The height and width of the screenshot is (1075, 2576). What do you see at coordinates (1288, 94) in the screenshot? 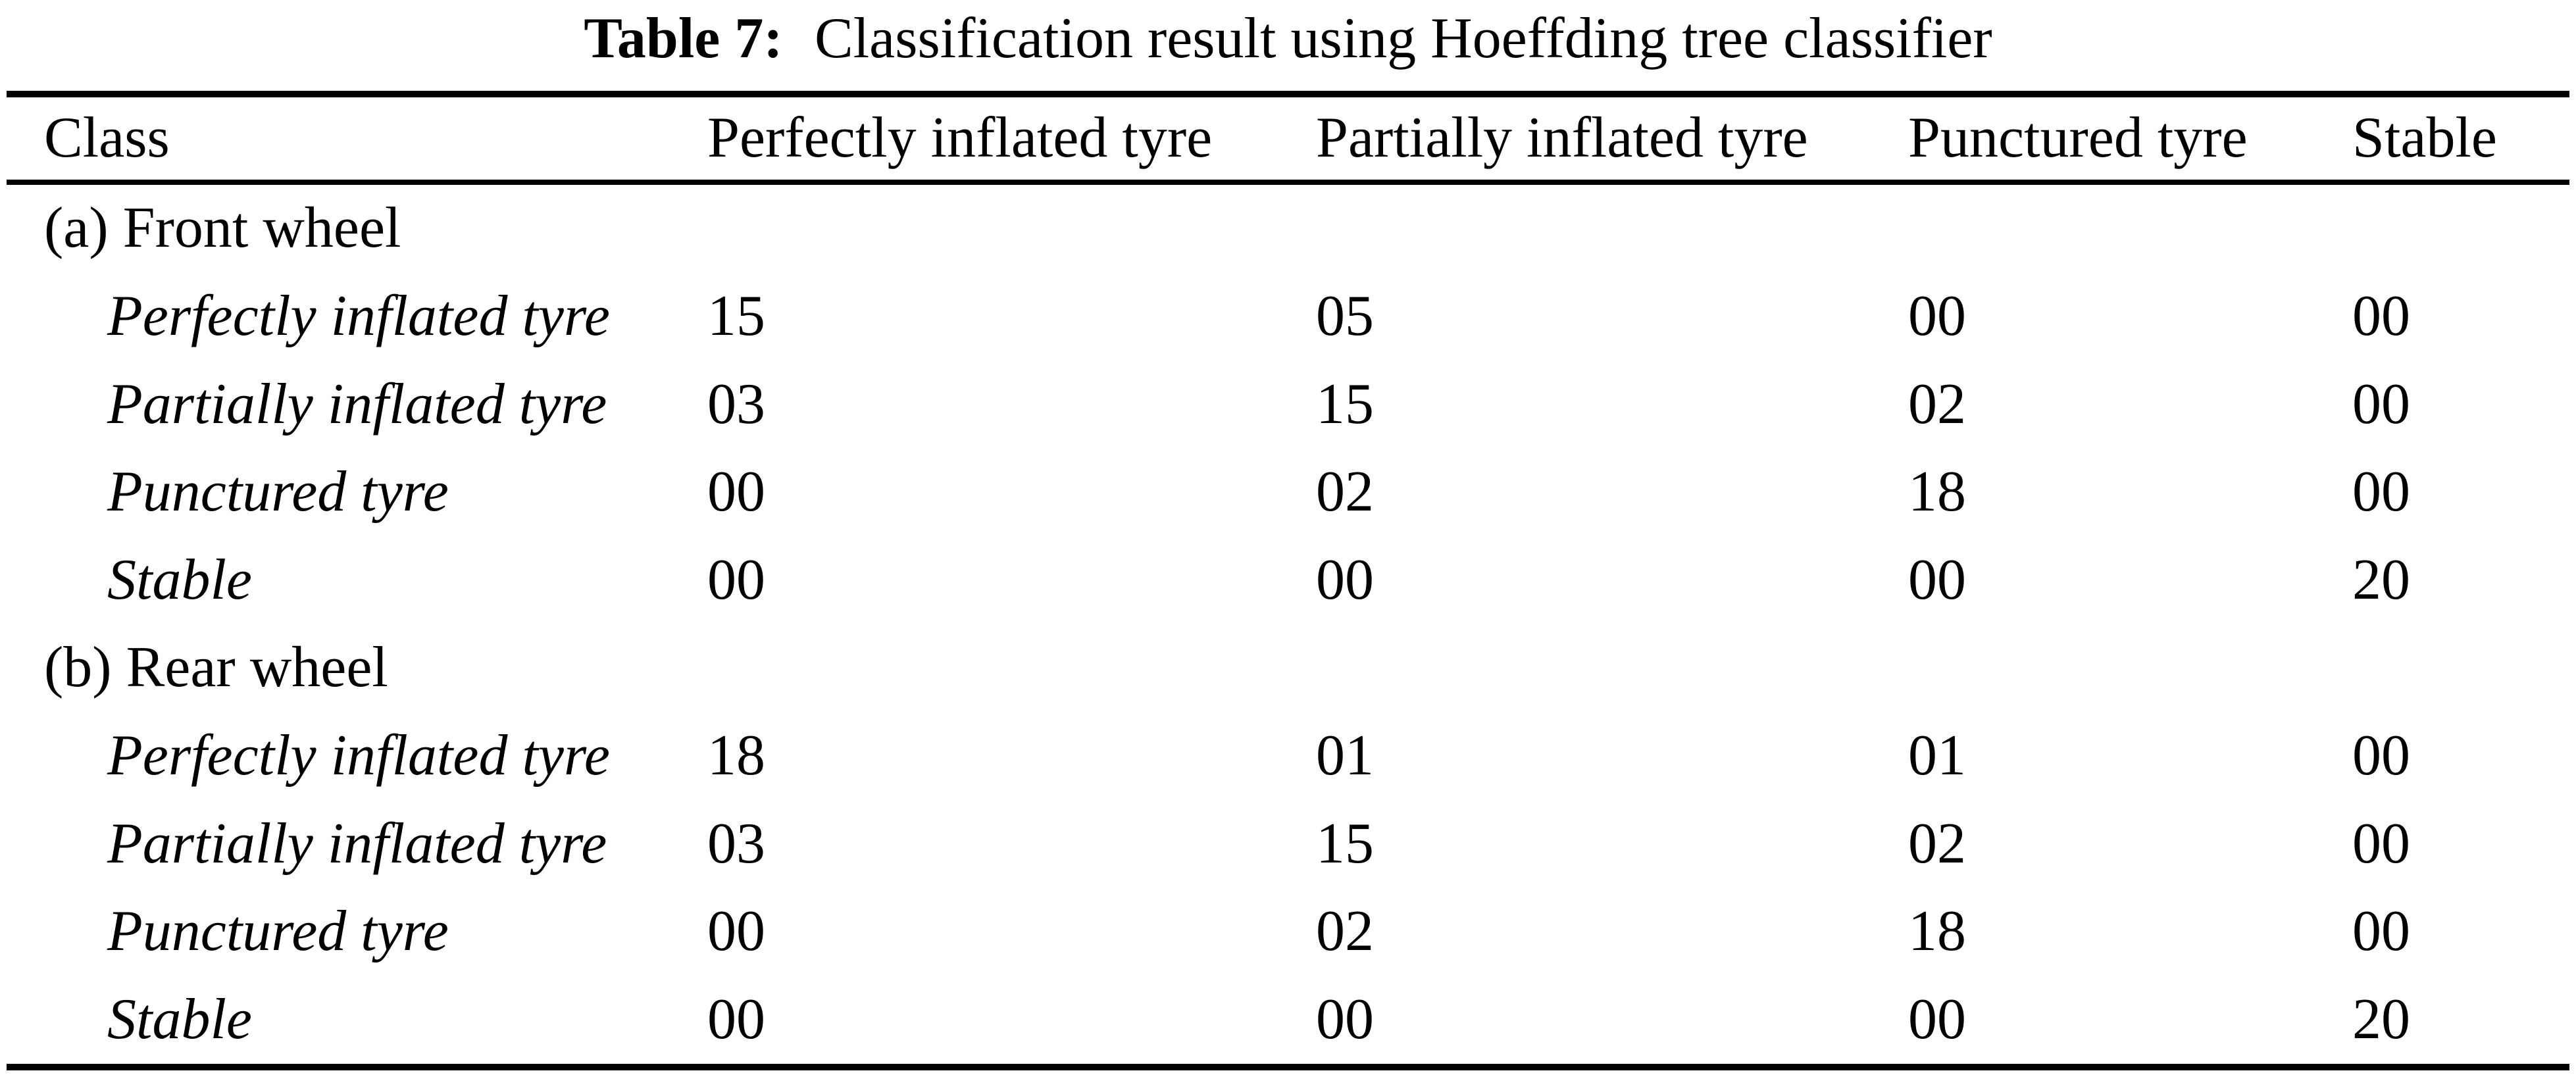
I see `top-rule` at bounding box center [1288, 94].